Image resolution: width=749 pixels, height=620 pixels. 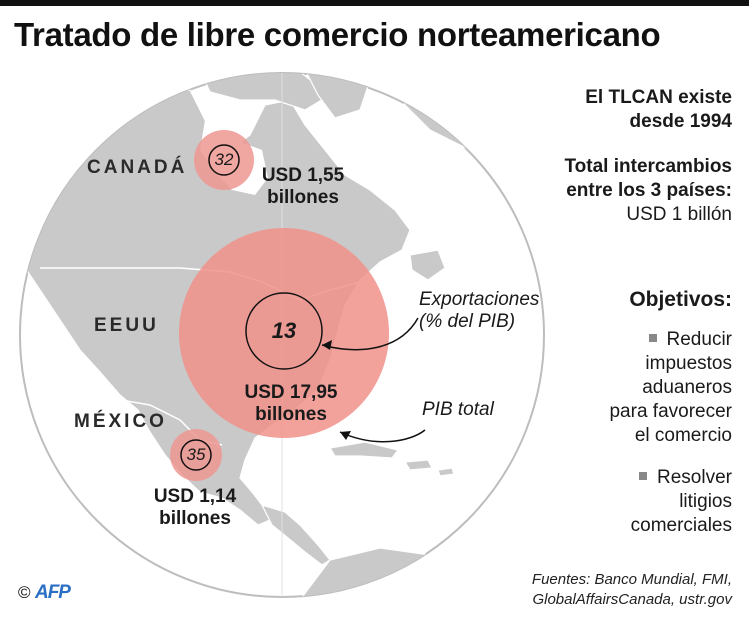 I want to click on info-trade-line2: entre los 3 países:, so click(x=649, y=190).